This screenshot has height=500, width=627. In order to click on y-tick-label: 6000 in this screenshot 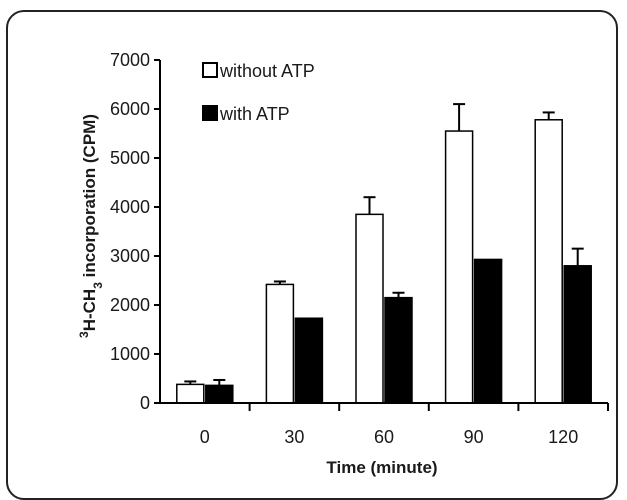, I will do `click(130, 109)`.